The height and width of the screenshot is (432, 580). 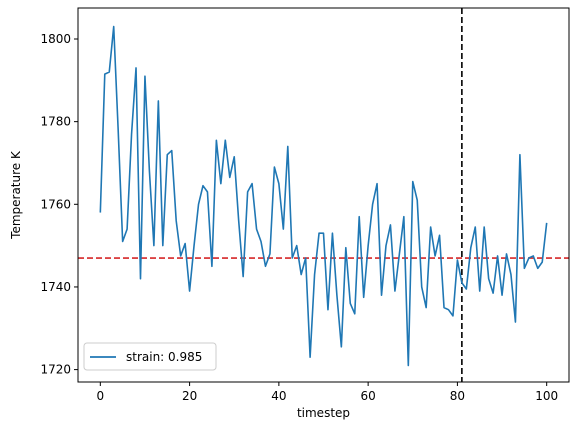 I want to click on legend: strain: 0.985, so click(x=150, y=356).